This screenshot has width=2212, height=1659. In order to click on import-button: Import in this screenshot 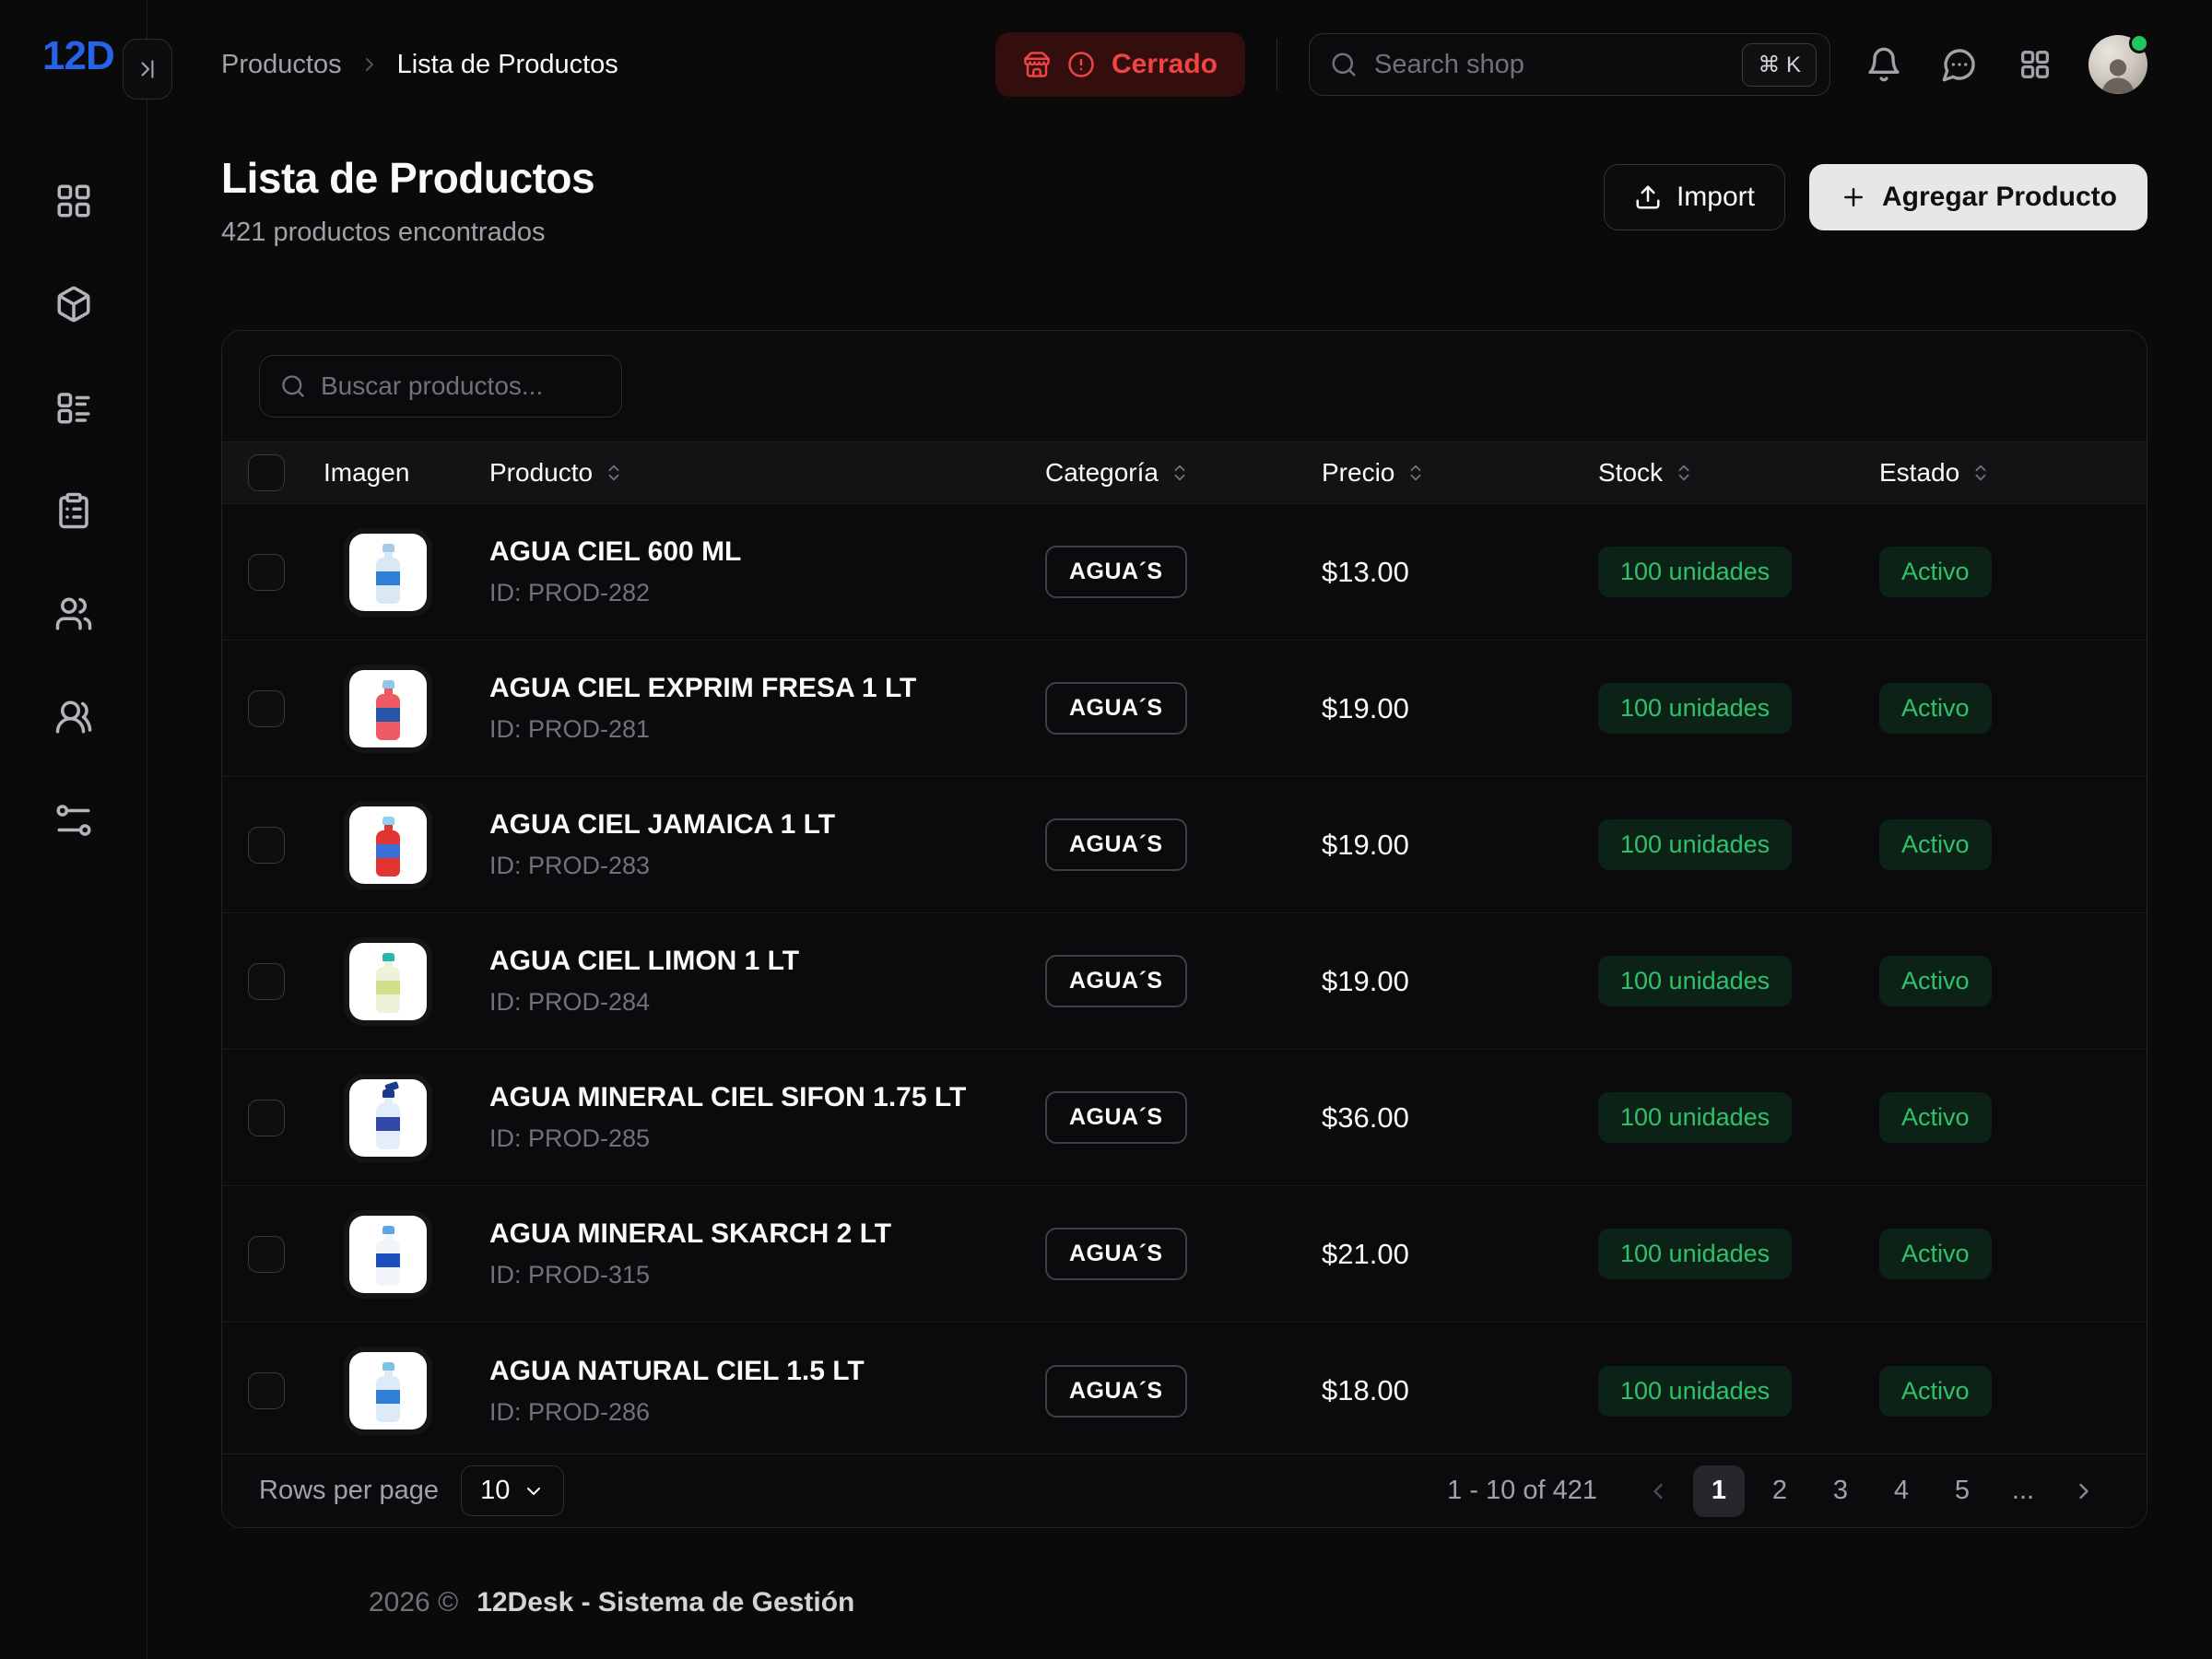, I will do `click(1694, 197)`.